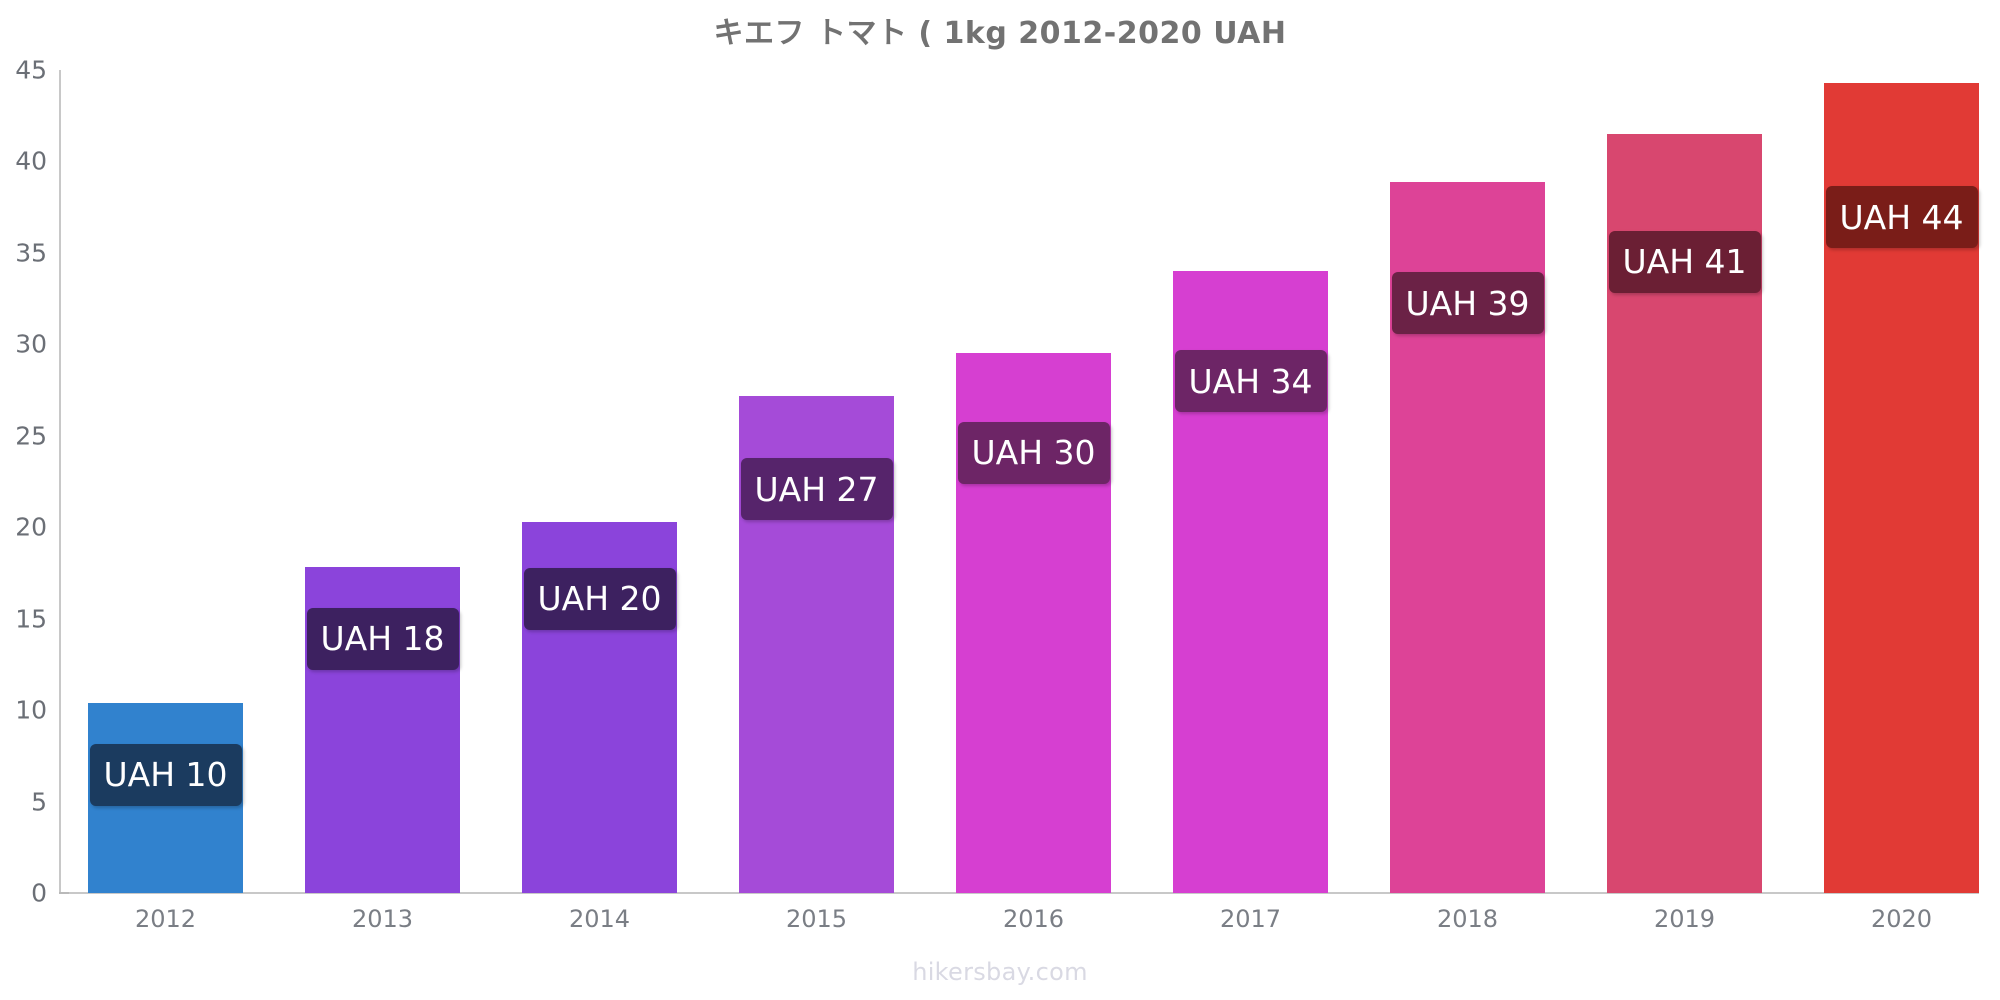  I want to click on bar-value-label: UAH 20, so click(599, 598).